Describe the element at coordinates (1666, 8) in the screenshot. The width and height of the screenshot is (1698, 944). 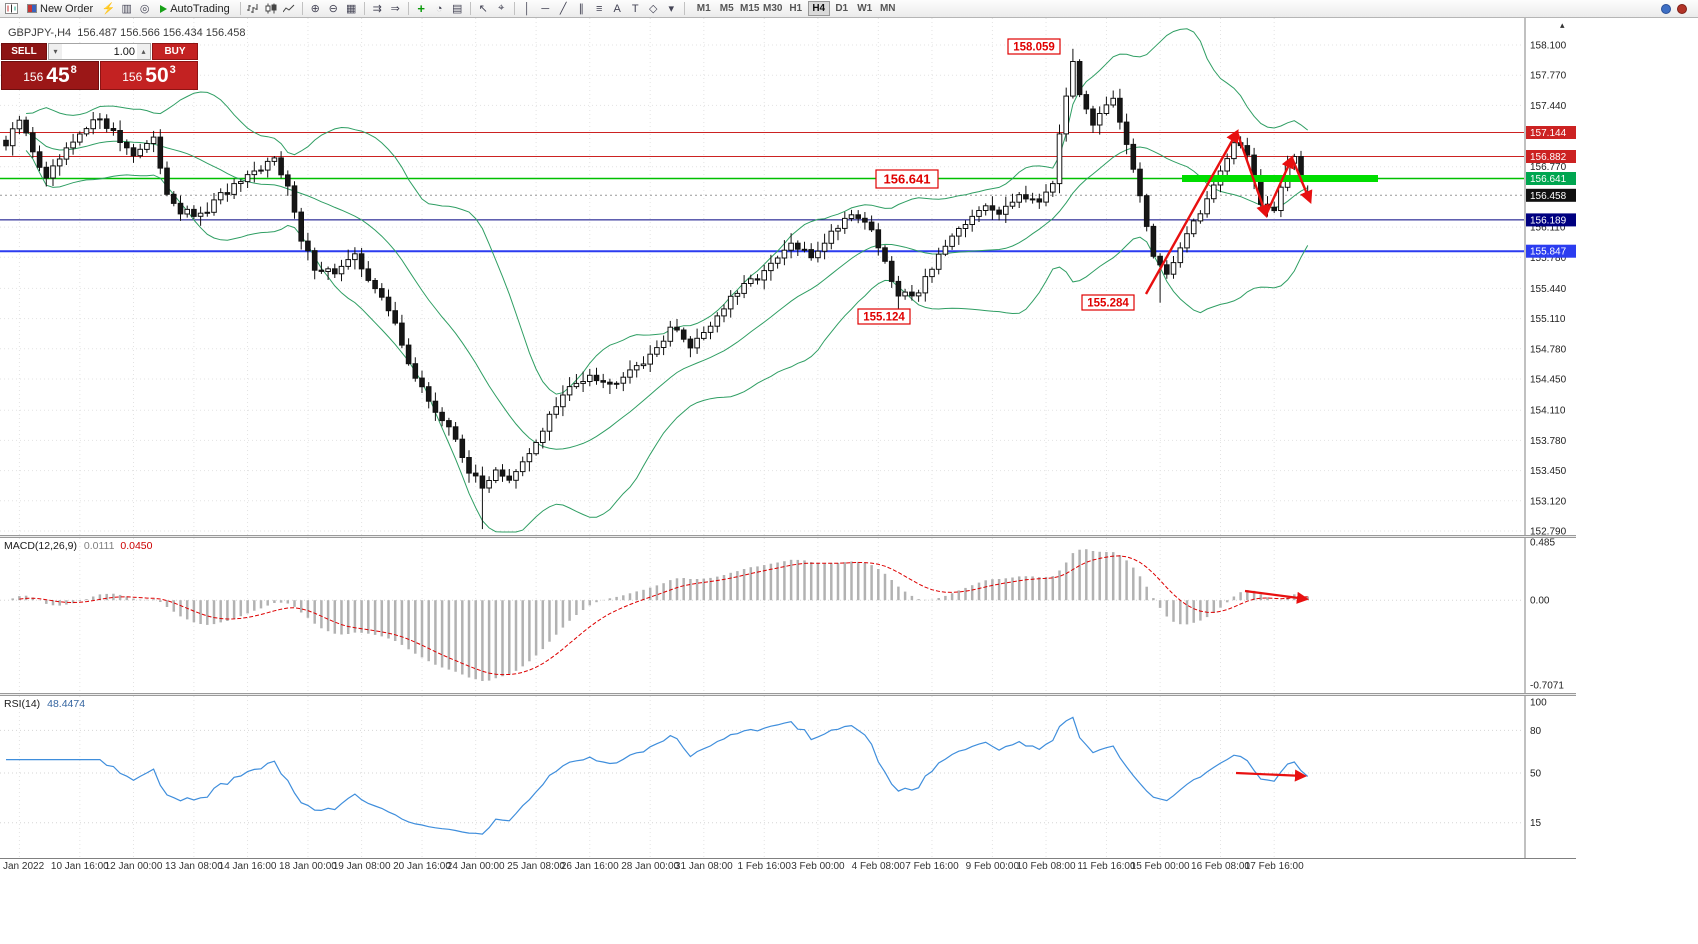
I see `notification-icon-blue` at that location.